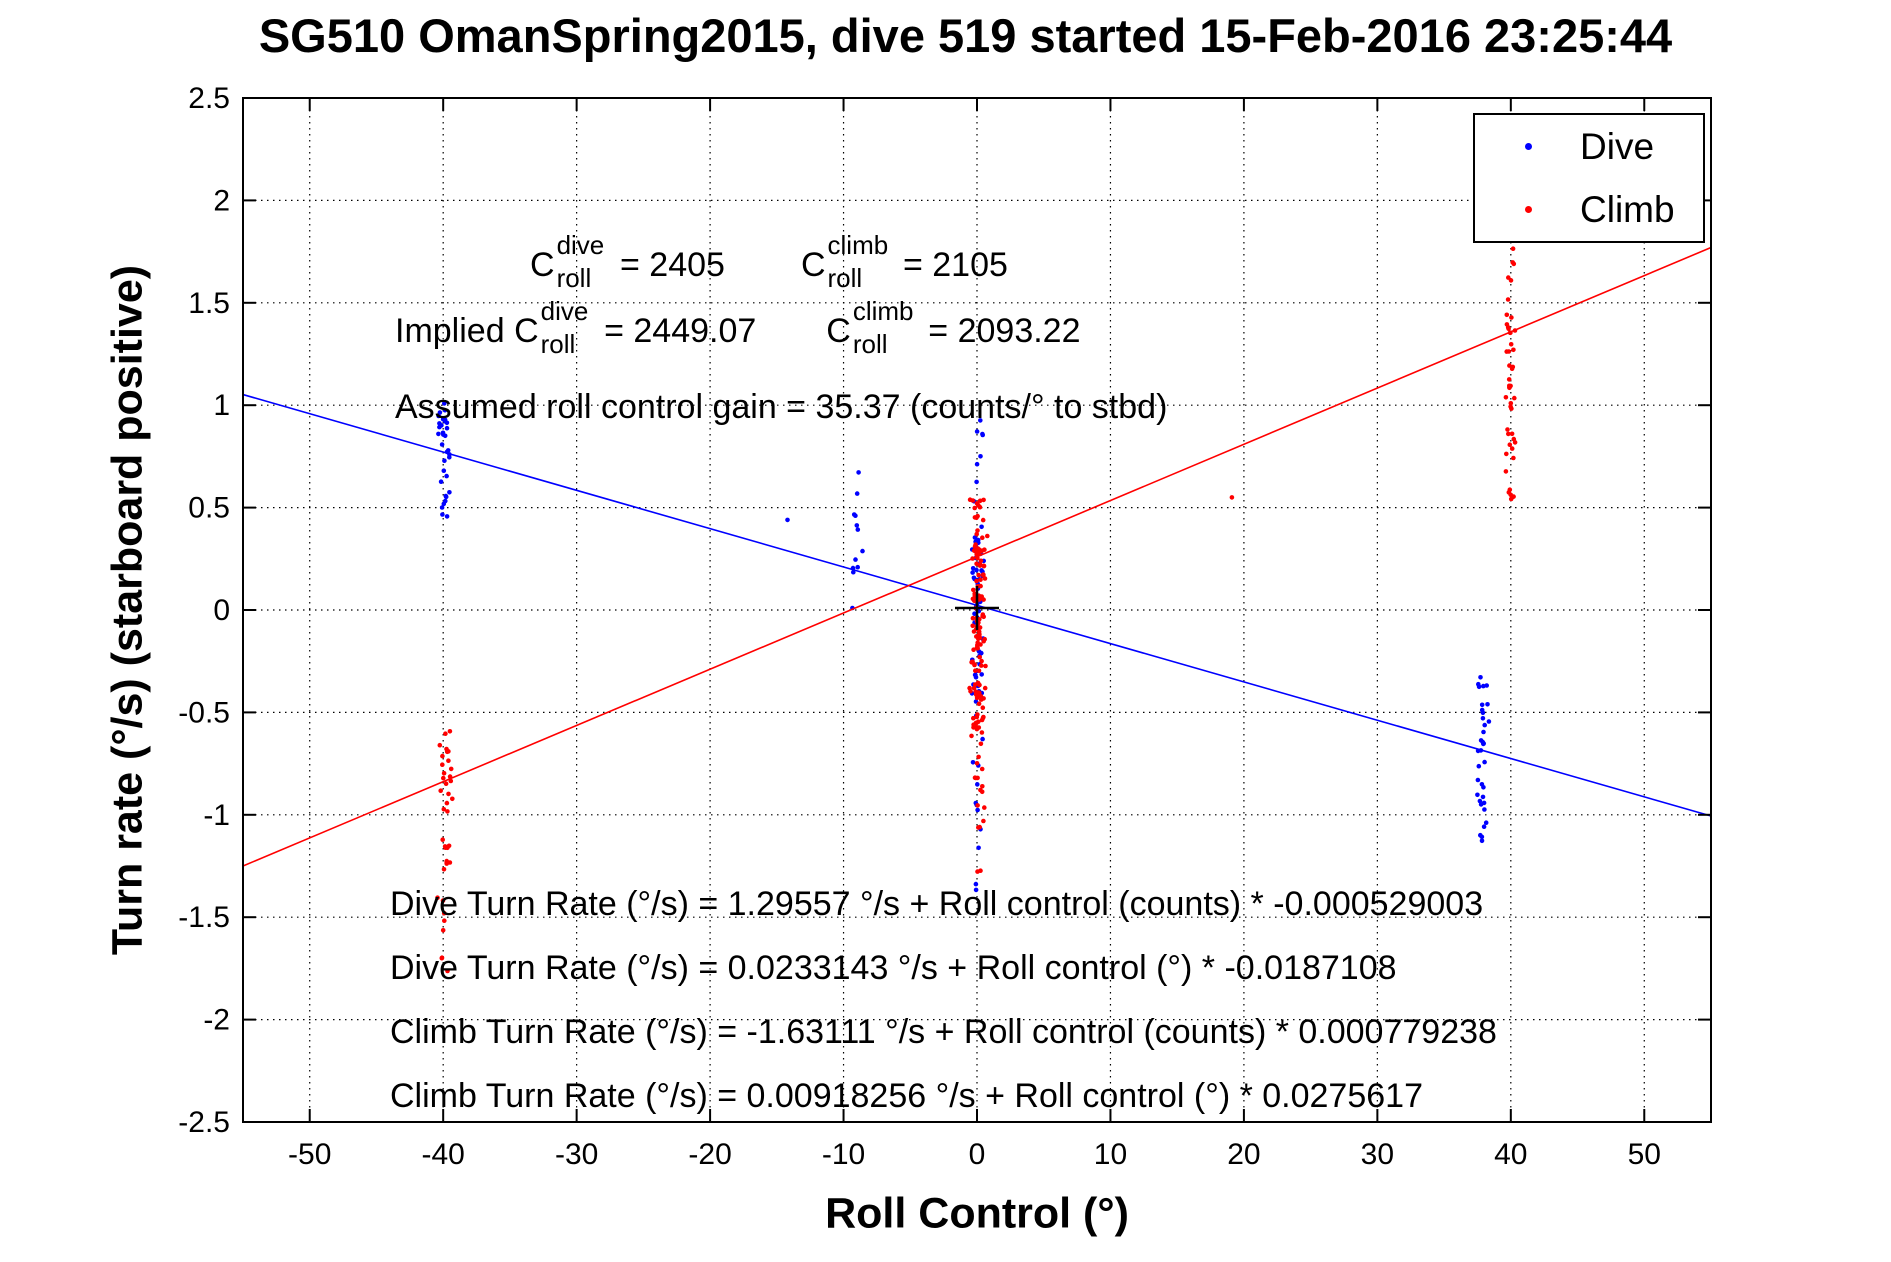 Image resolution: width=1891 pixels, height=1262 pixels. Describe the element at coordinates (221, 405) in the screenshot. I see `y-tick-label: 1` at that location.